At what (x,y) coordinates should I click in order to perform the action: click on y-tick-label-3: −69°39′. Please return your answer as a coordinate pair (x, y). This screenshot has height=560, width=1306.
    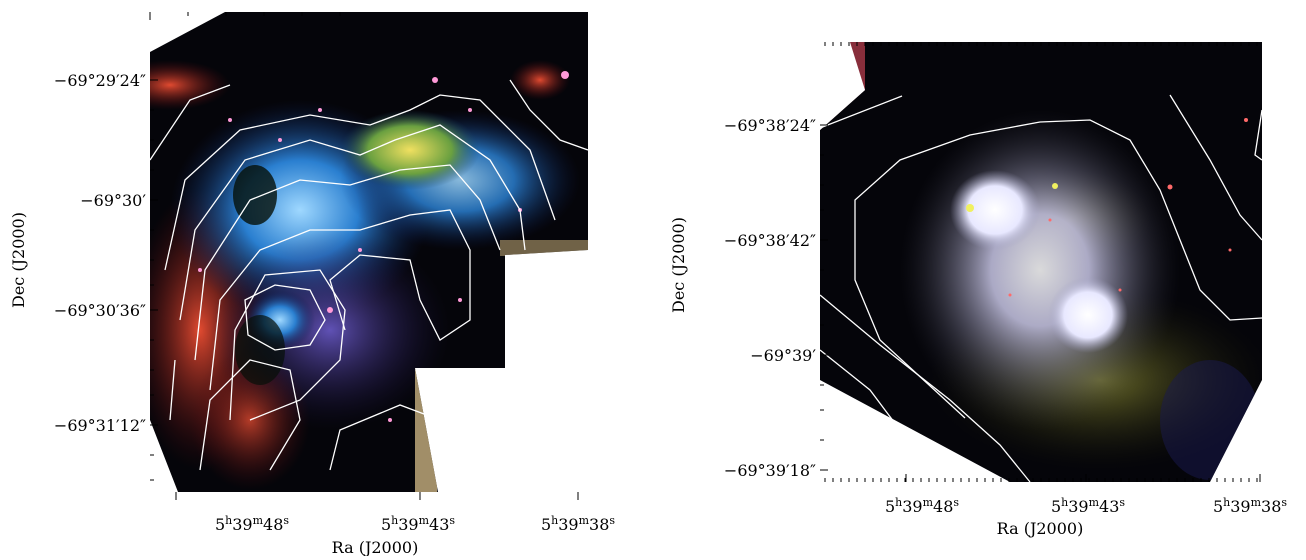
    Looking at the image, I should click on (783, 355).